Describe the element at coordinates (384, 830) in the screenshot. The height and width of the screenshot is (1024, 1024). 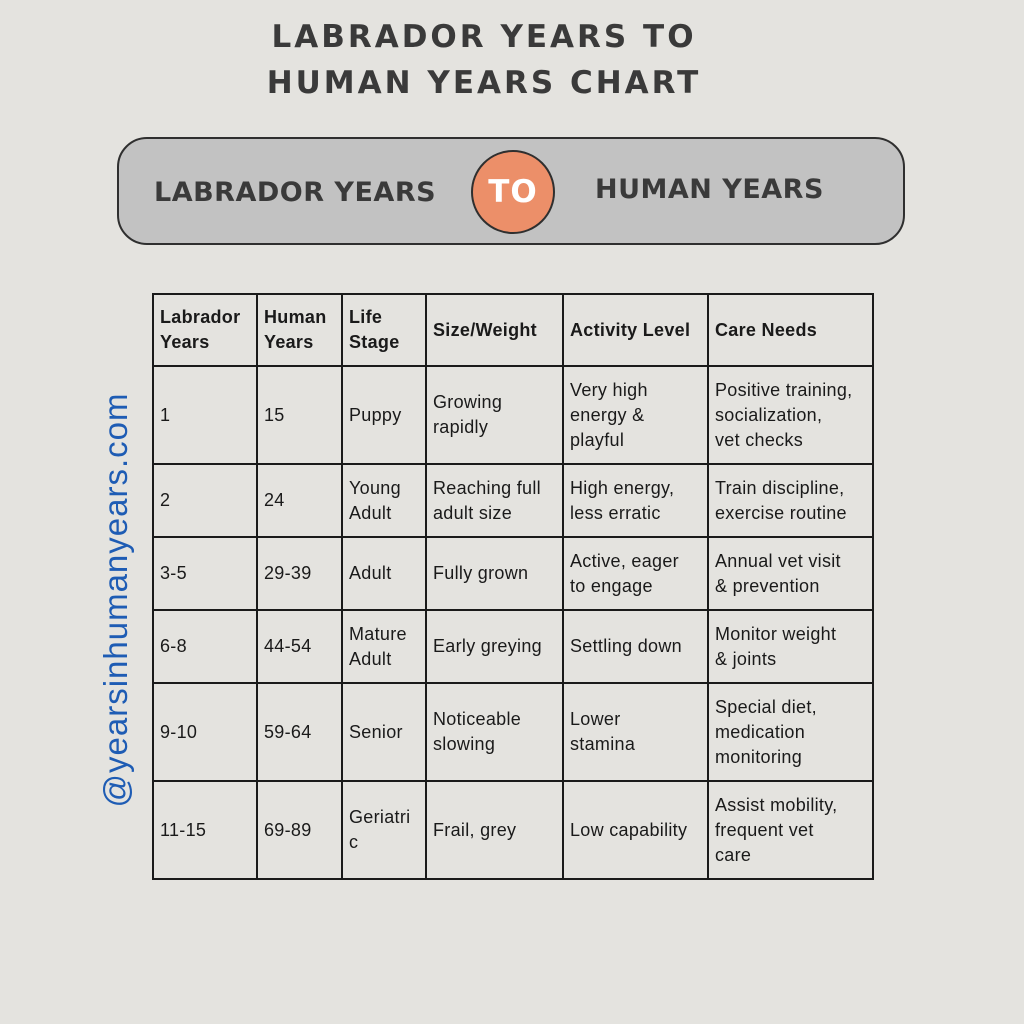
I see `cell-life-stage: Geriatri c` at that location.